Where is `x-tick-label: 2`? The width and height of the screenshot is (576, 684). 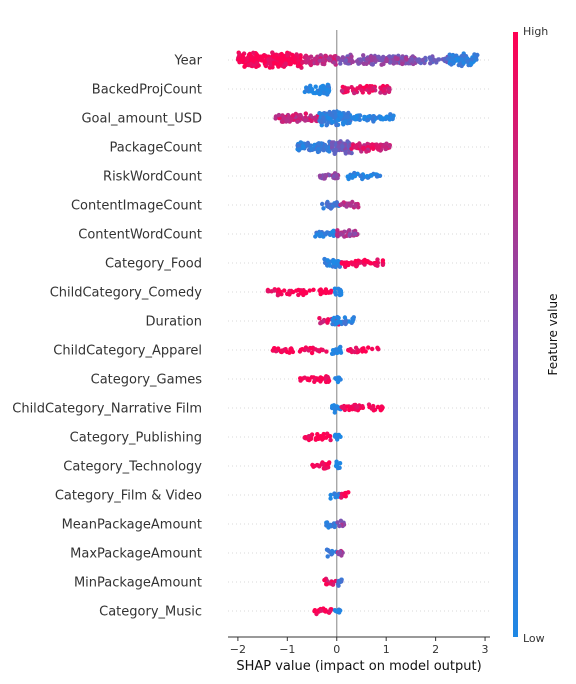
x-tick-label: 2 is located at coordinates (435, 649).